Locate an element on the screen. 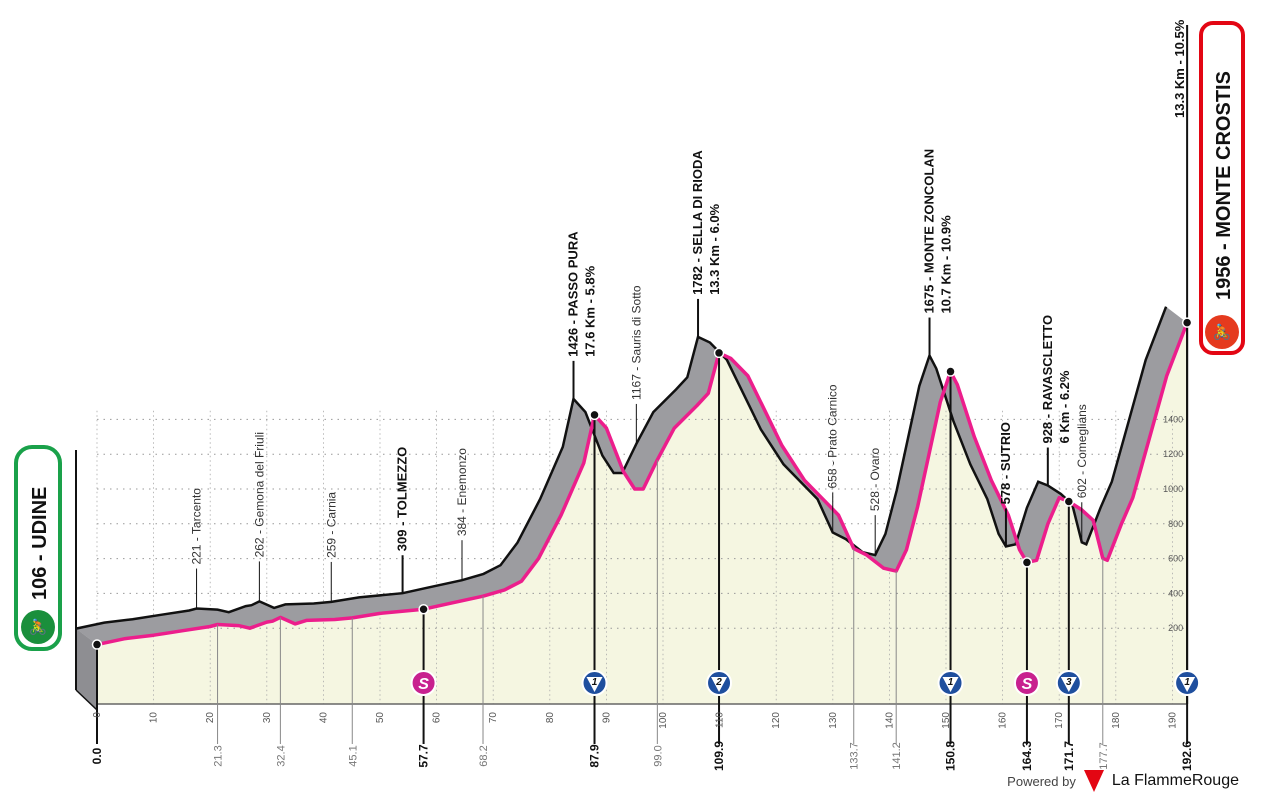 The height and width of the screenshot is (800, 1261). climb-detail-label: 17.6 Km - 5.8% is located at coordinates (590, 310).